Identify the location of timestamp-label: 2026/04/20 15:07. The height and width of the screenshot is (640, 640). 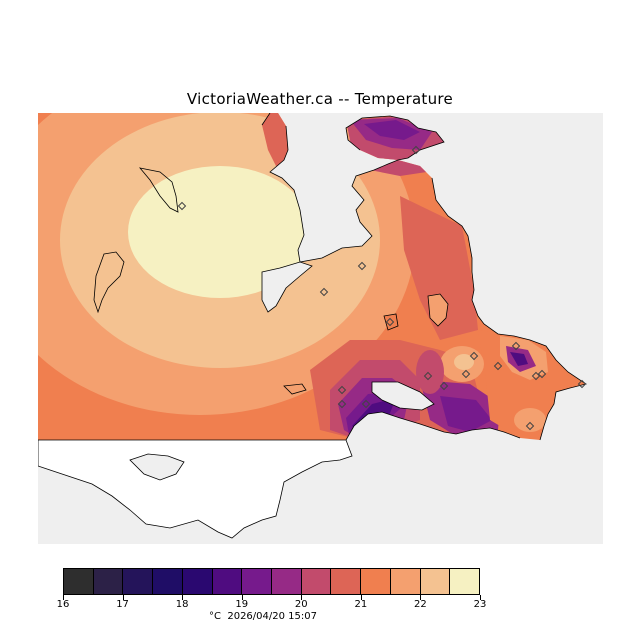
(272, 616).